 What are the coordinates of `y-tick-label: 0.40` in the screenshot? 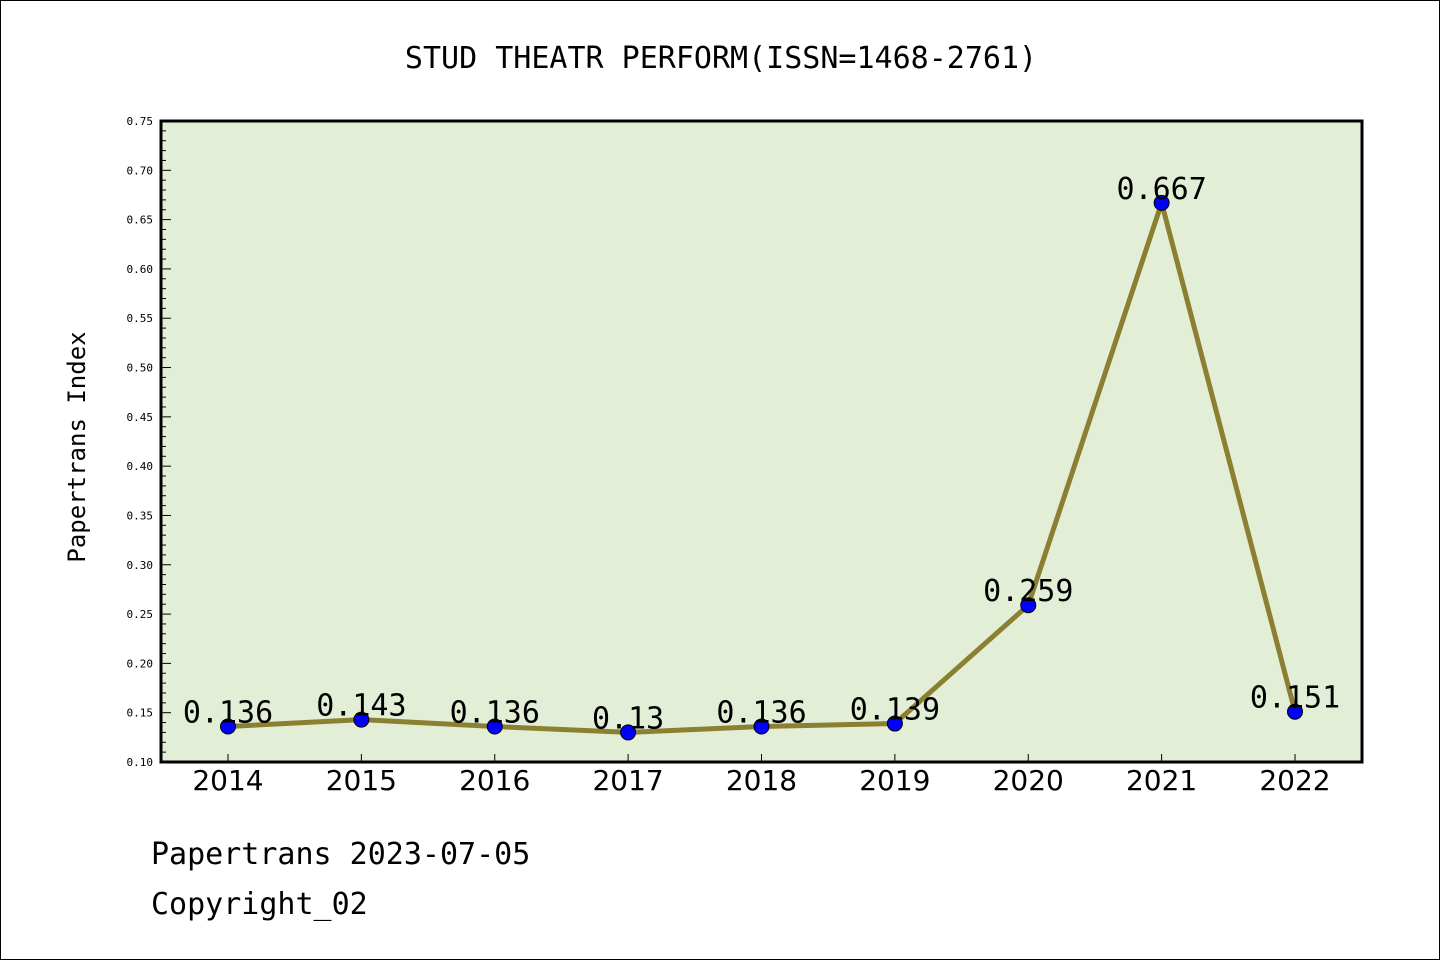 It's located at (140, 466).